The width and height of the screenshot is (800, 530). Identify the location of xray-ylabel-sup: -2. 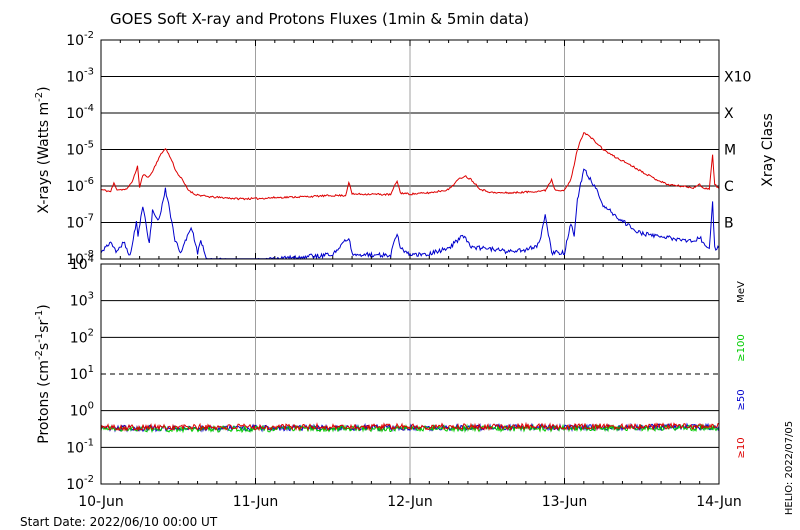
(39, 97).